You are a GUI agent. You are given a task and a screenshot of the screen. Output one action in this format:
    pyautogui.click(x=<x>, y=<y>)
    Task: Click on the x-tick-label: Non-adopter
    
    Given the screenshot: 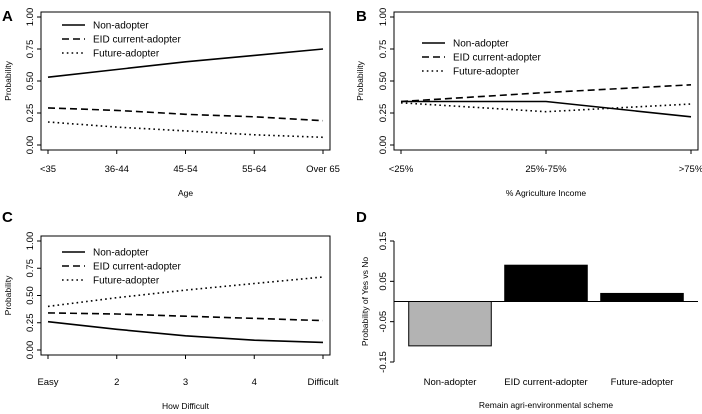 What is the action you would take?
    pyautogui.click(x=450, y=382)
    